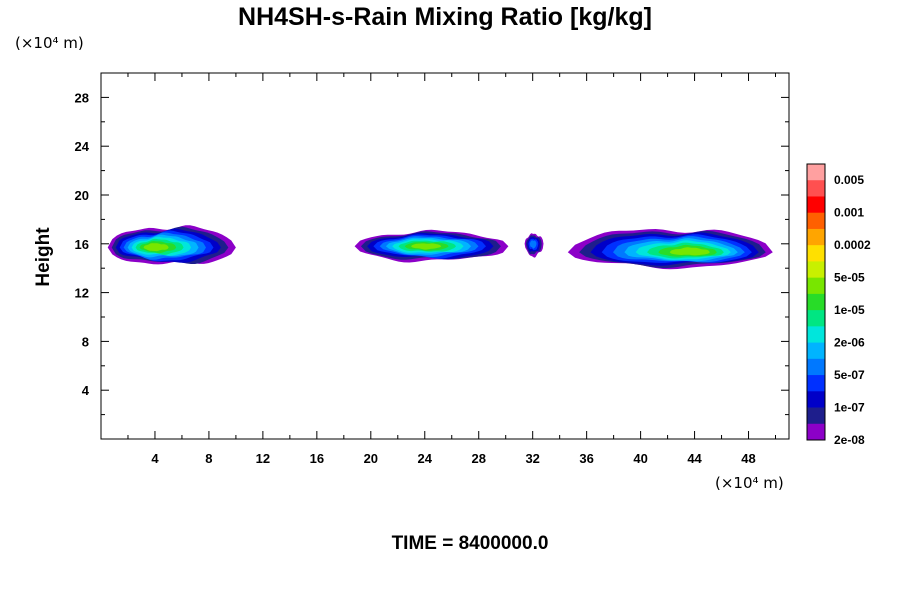 The height and width of the screenshot is (600, 900). What do you see at coordinates (263, 458) in the screenshot?
I see `x-tick-label: 12` at bounding box center [263, 458].